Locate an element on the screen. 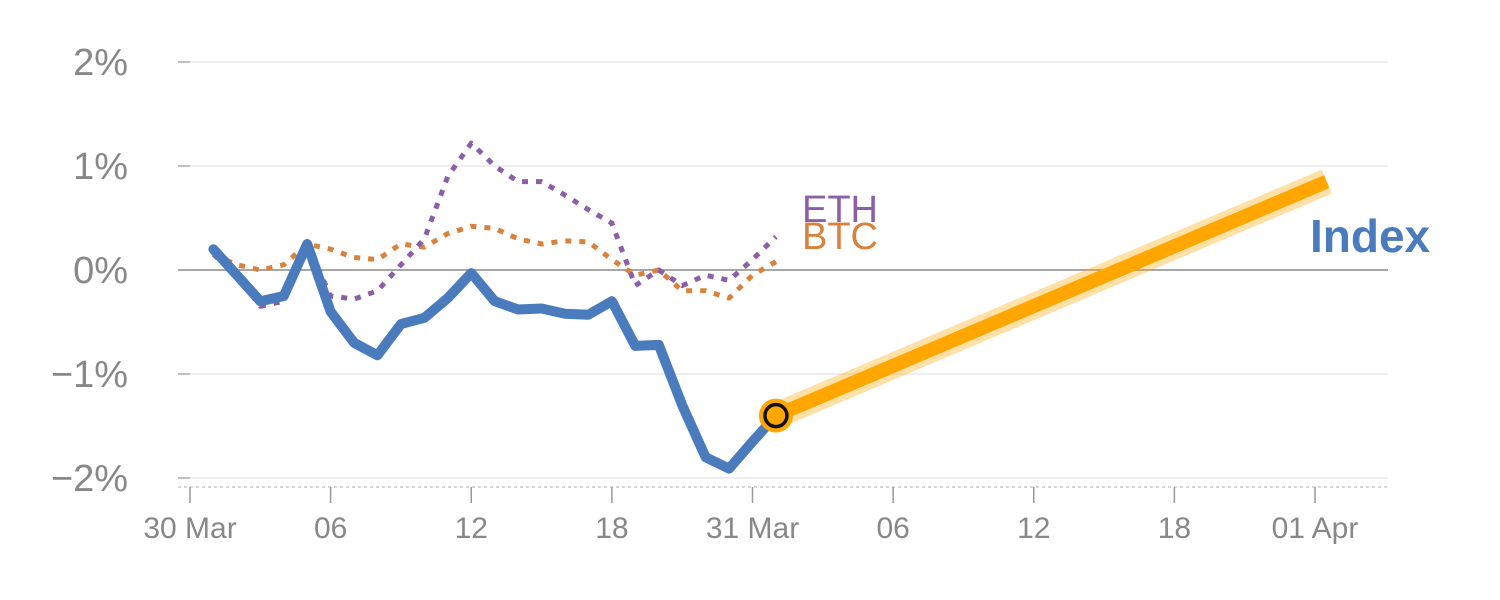 The image size is (1500, 600). index-label: Index is located at coordinates (1370, 236).